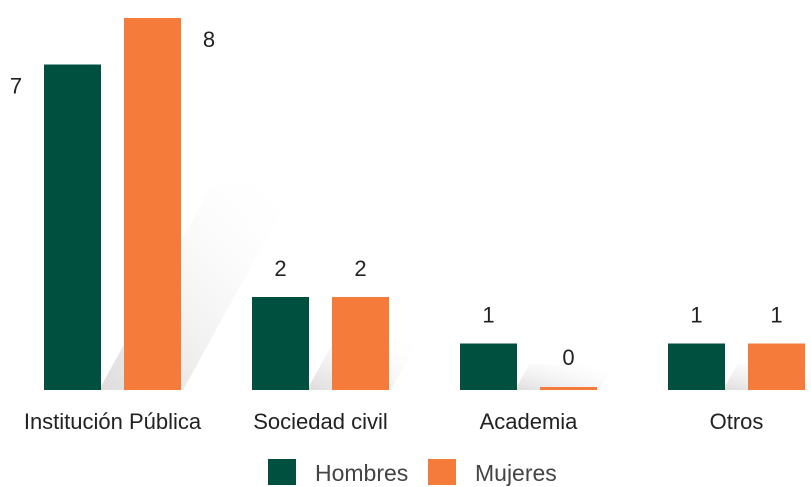  I want to click on x-tick-label-otros: Otros, so click(737, 421).